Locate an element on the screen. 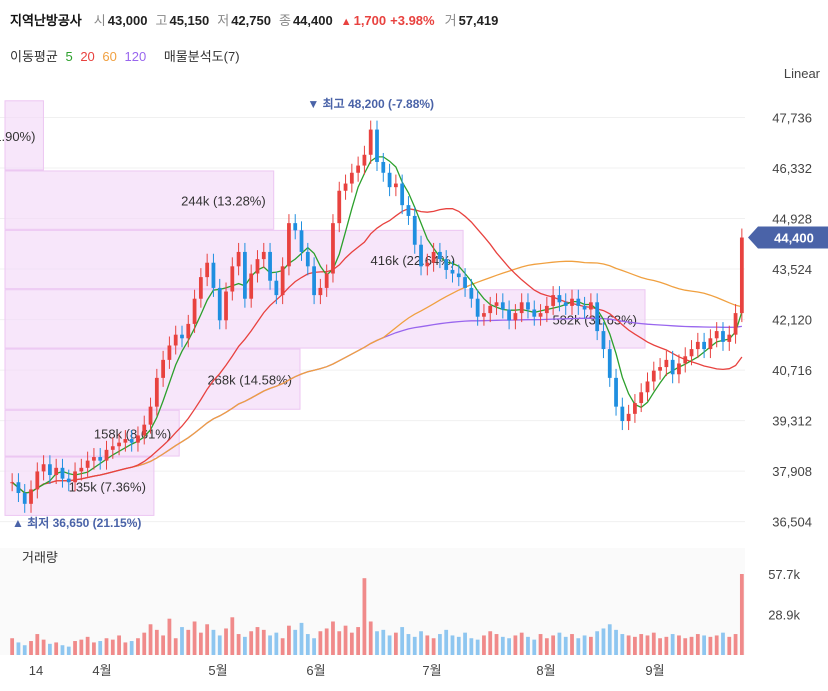 The image size is (828, 691). time-tick-label: 4월 is located at coordinates (101, 670).